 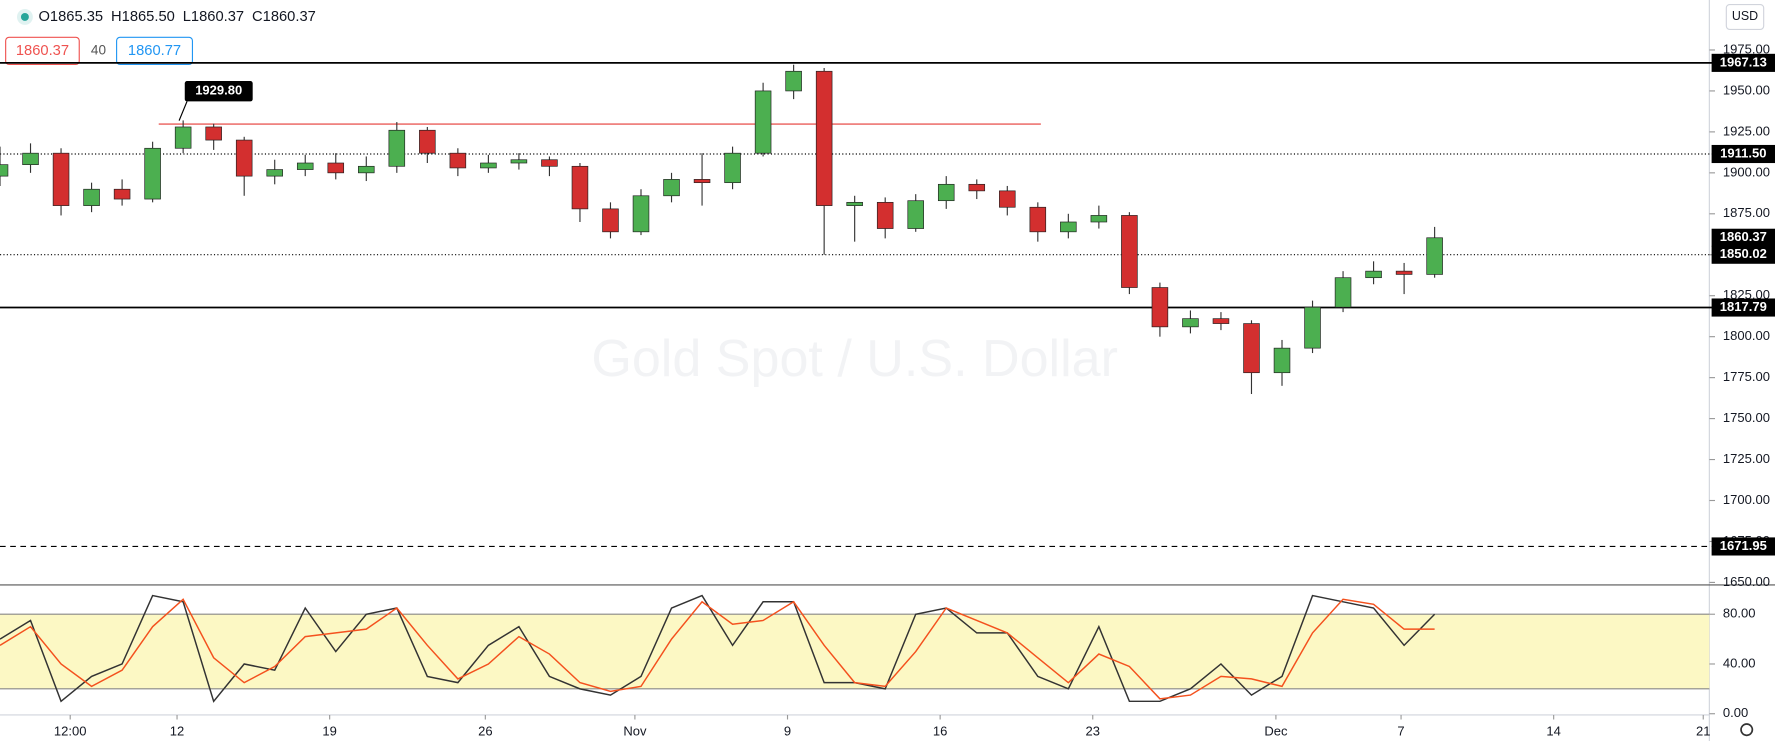 I want to click on y-tick-label: 1650.00, so click(x=1746, y=581).